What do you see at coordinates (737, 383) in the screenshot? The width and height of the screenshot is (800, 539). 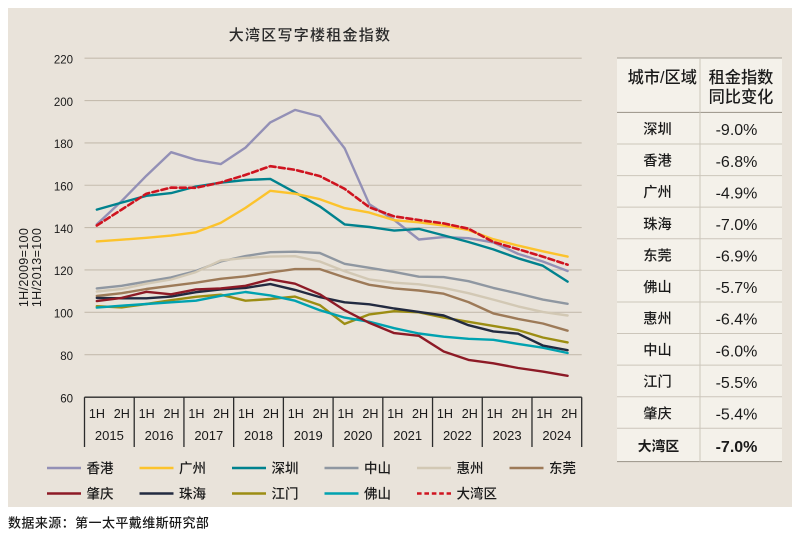 I see `svg-text: -5.5%` at bounding box center [737, 383].